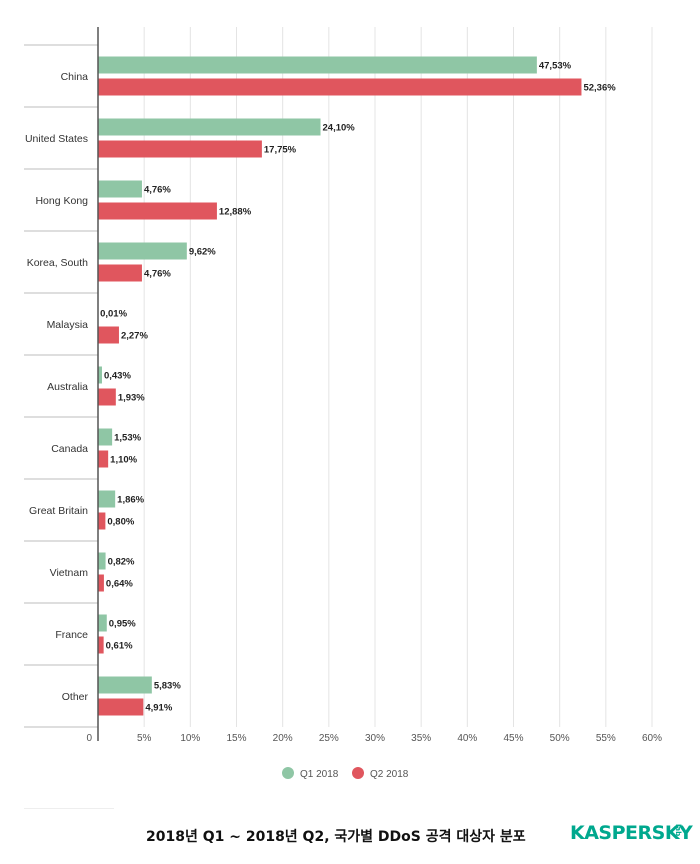  Describe the element at coordinates (113, 314) in the screenshot. I see `data-label: 0,01%` at that location.